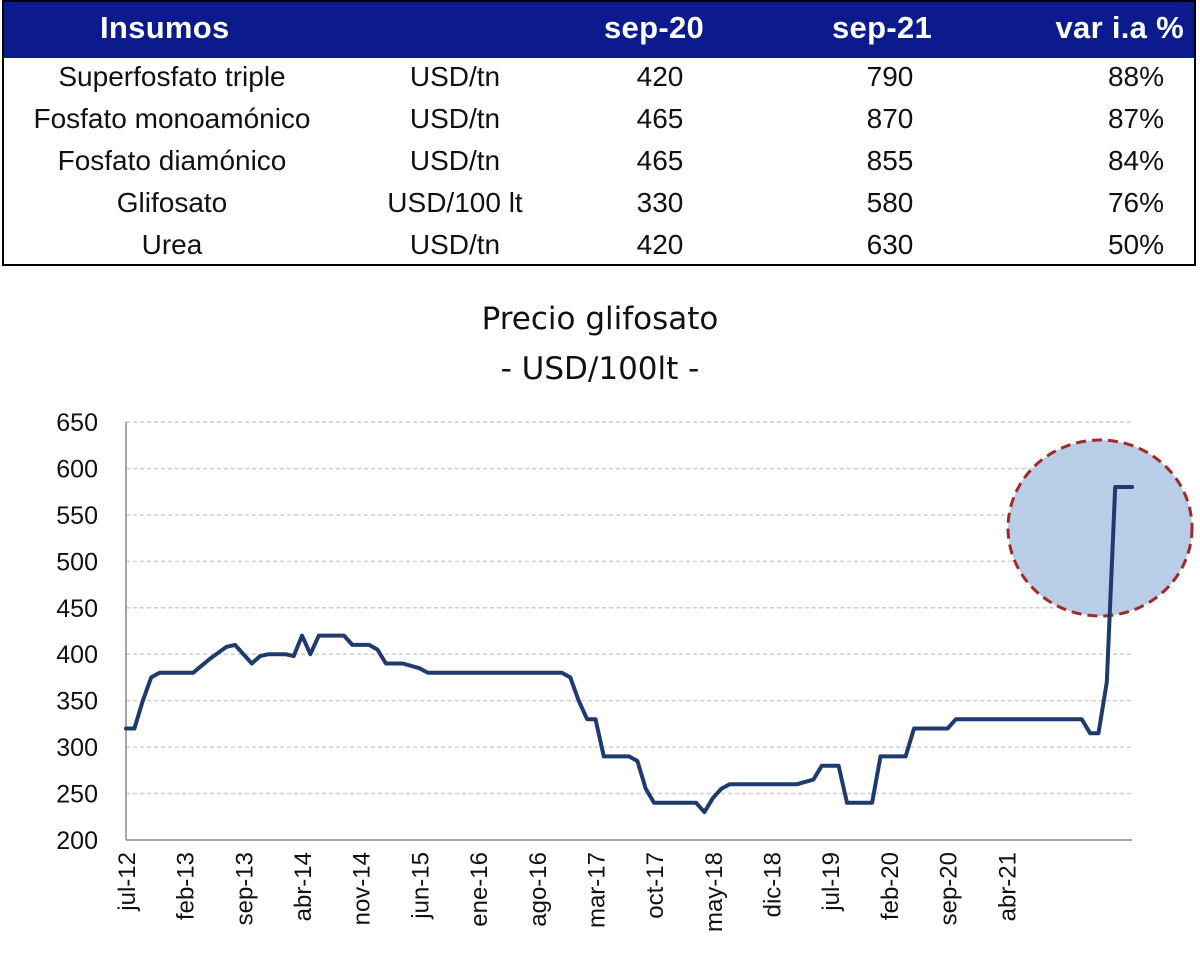 This screenshot has height=970, width=1200. What do you see at coordinates (714, 892) in the screenshot?
I see `x-tick-label: may-18` at bounding box center [714, 892].